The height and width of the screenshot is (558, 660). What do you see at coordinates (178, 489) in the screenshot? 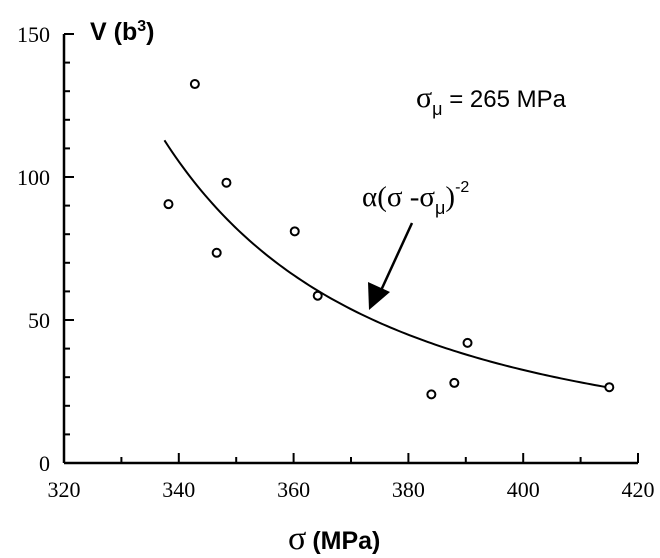
I see `x-tick-label: 340` at bounding box center [178, 489].